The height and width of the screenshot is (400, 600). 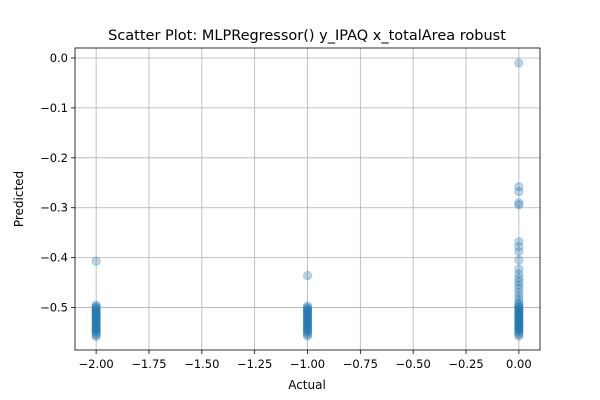 I want to click on x-axis-label: Actual, so click(x=307, y=385).